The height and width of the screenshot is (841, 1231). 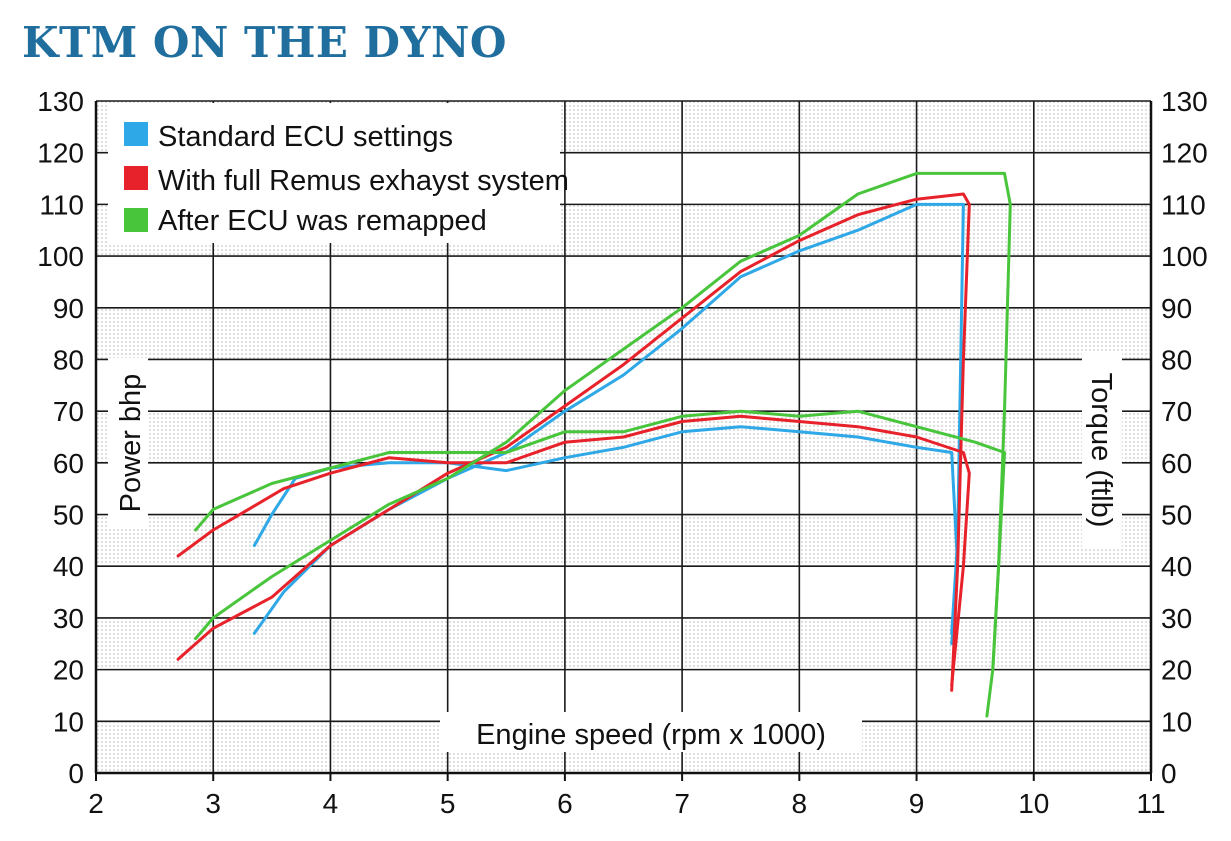 What do you see at coordinates (136, 220) in the screenshot?
I see `legend-swatch-remapped` at bounding box center [136, 220].